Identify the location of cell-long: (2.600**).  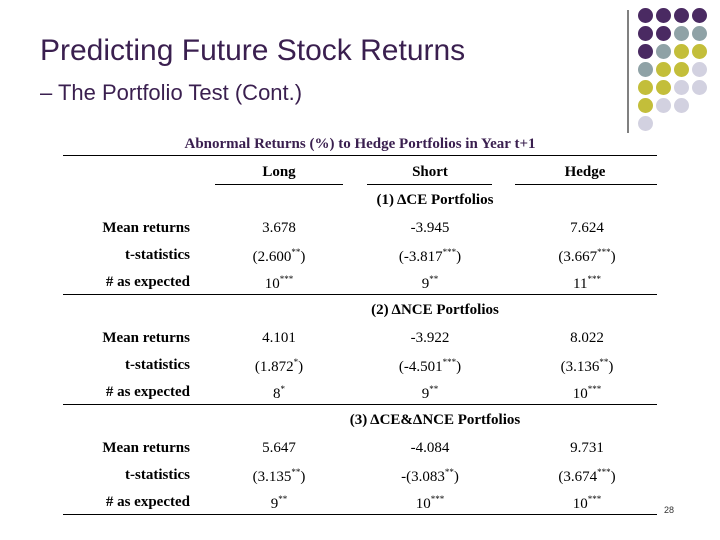
(279, 256).